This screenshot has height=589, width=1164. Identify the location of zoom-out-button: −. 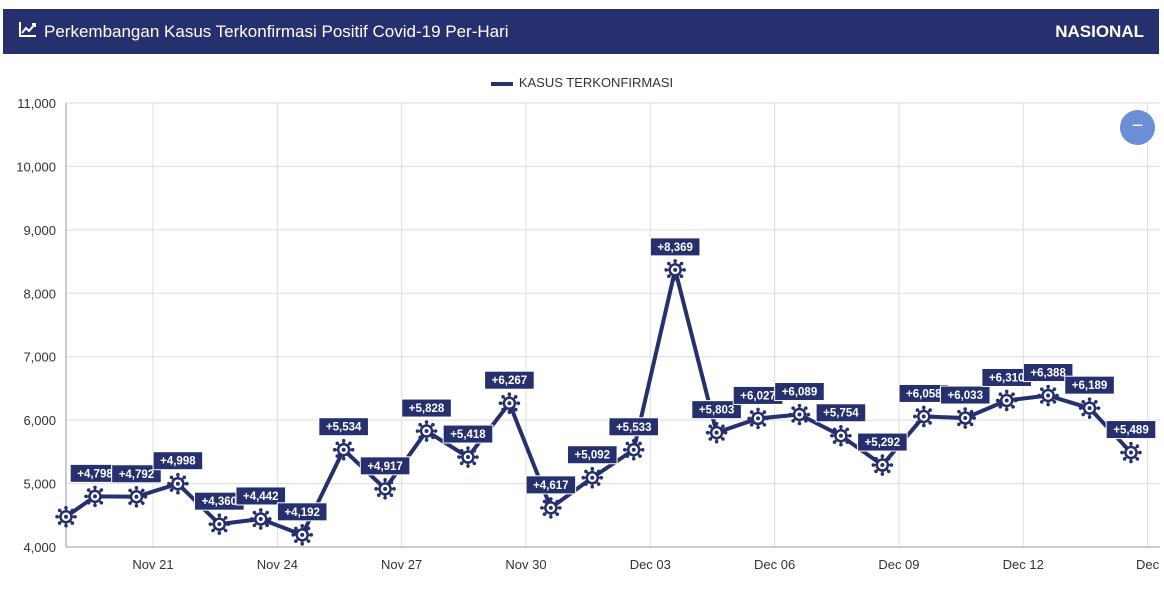
(1137, 127).